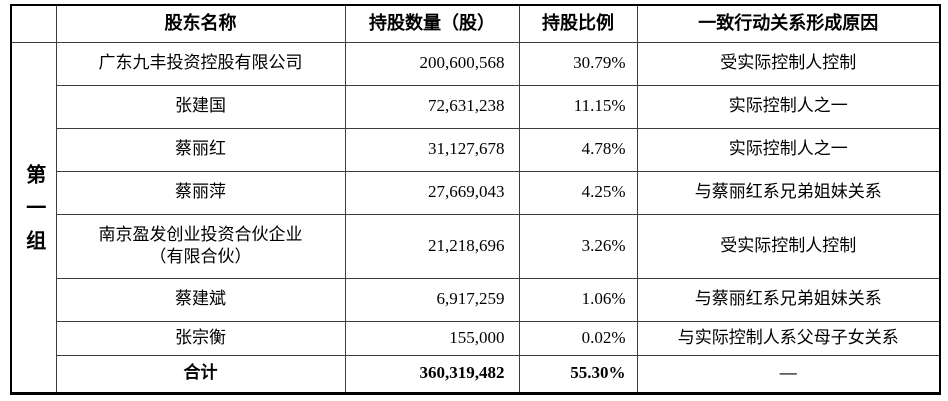 This screenshot has height=401, width=948. What do you see at coordinates (788, 338) in the screenshot?
I see `reason-cell: 与实际控制人系父母子女关系` at bounding box center [788, 338].